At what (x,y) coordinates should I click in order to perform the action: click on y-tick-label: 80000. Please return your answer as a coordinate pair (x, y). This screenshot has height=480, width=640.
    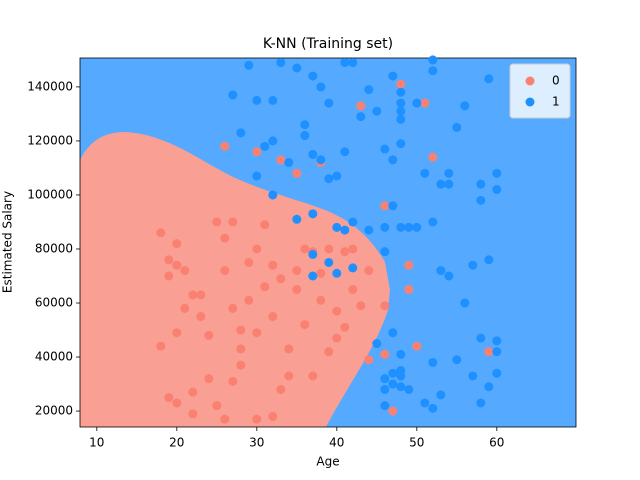
    Looking at the image, I should click on (54, 248).